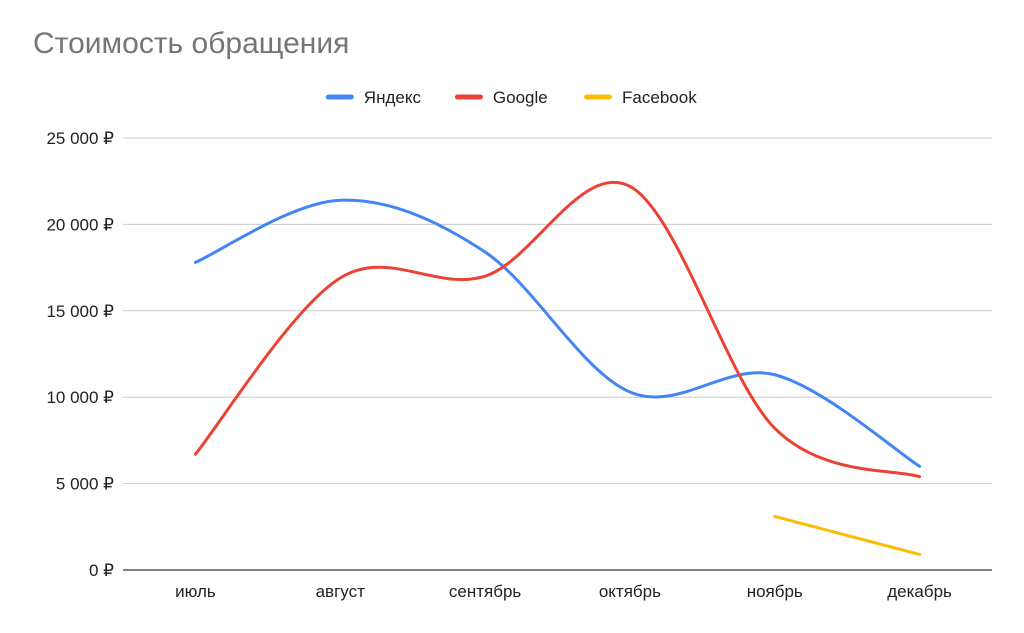 This screenshot has height=633, width=1024. Describe the element at coordinates (101, 570) in the screenshot. I see `y-tick-label: 0 ₽` at that location.